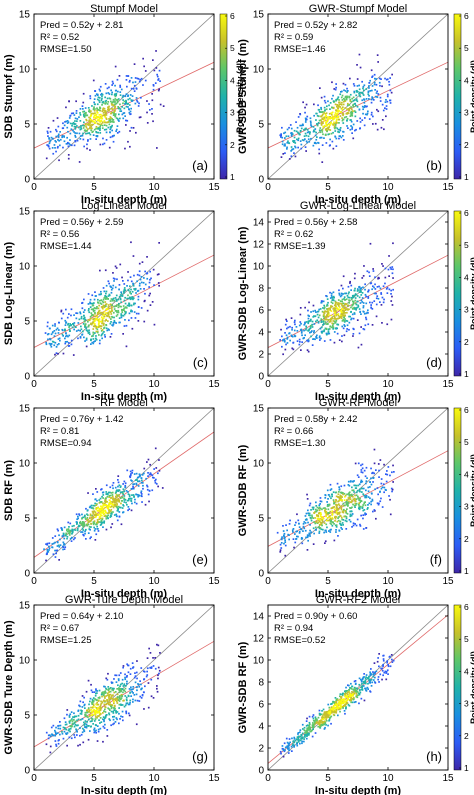 The width and height of the screenshot is (474, 795). I want to click on colorbar-tick-label: 3, so click(466, 507).